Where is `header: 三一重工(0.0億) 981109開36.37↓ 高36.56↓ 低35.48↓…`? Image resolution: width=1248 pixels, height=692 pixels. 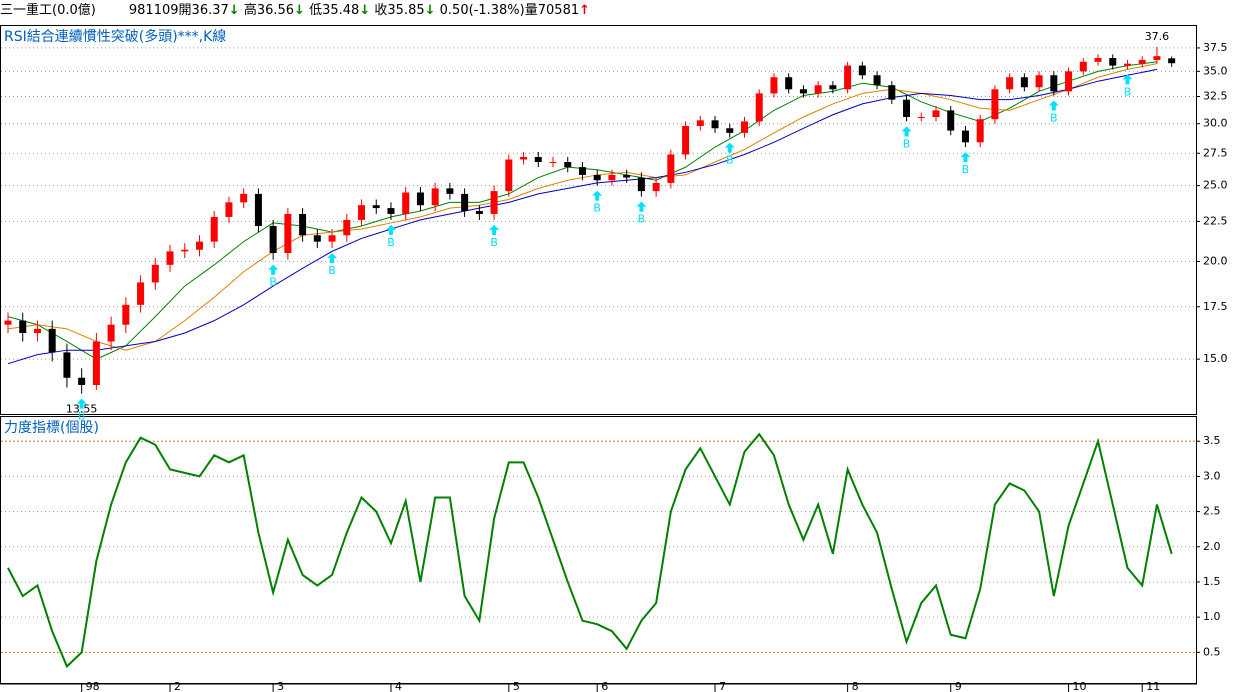
header: 三一重工(0.0億) 981109開36.37↓ 高36.56↓ 低35.48↓… is located at coordinates (624, 12).